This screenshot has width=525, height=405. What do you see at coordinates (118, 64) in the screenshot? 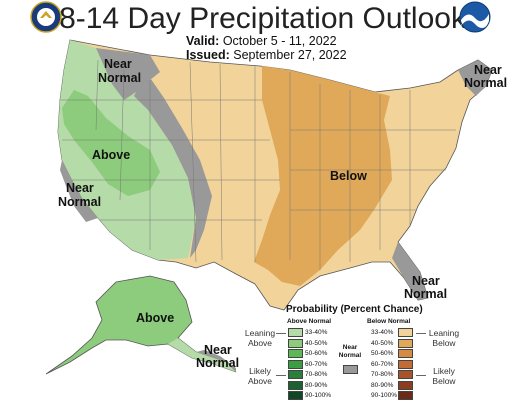
I see `label-near-normal-nw: Near` at bounding box center [118, 64].